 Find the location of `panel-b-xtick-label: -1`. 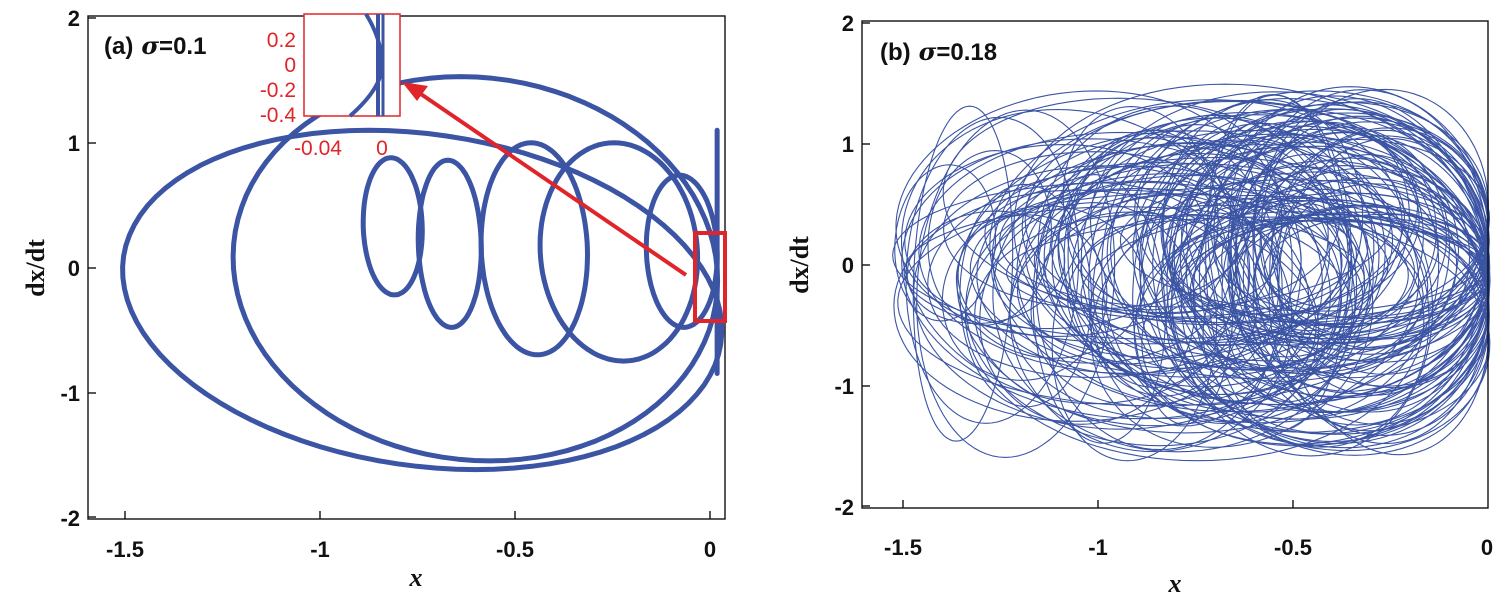

panel-b-xtick-label: -1 is located at coordinates (1098, 547).